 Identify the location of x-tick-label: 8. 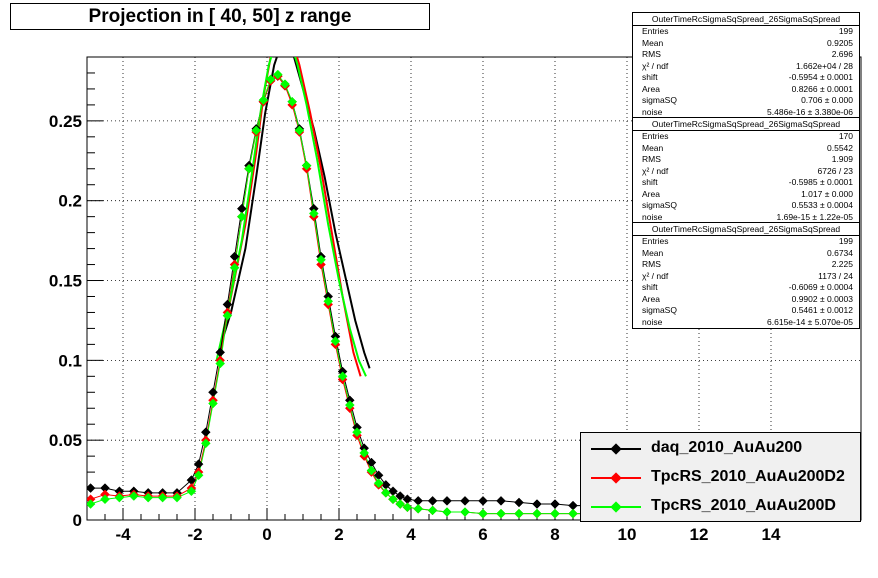
(554, 534).